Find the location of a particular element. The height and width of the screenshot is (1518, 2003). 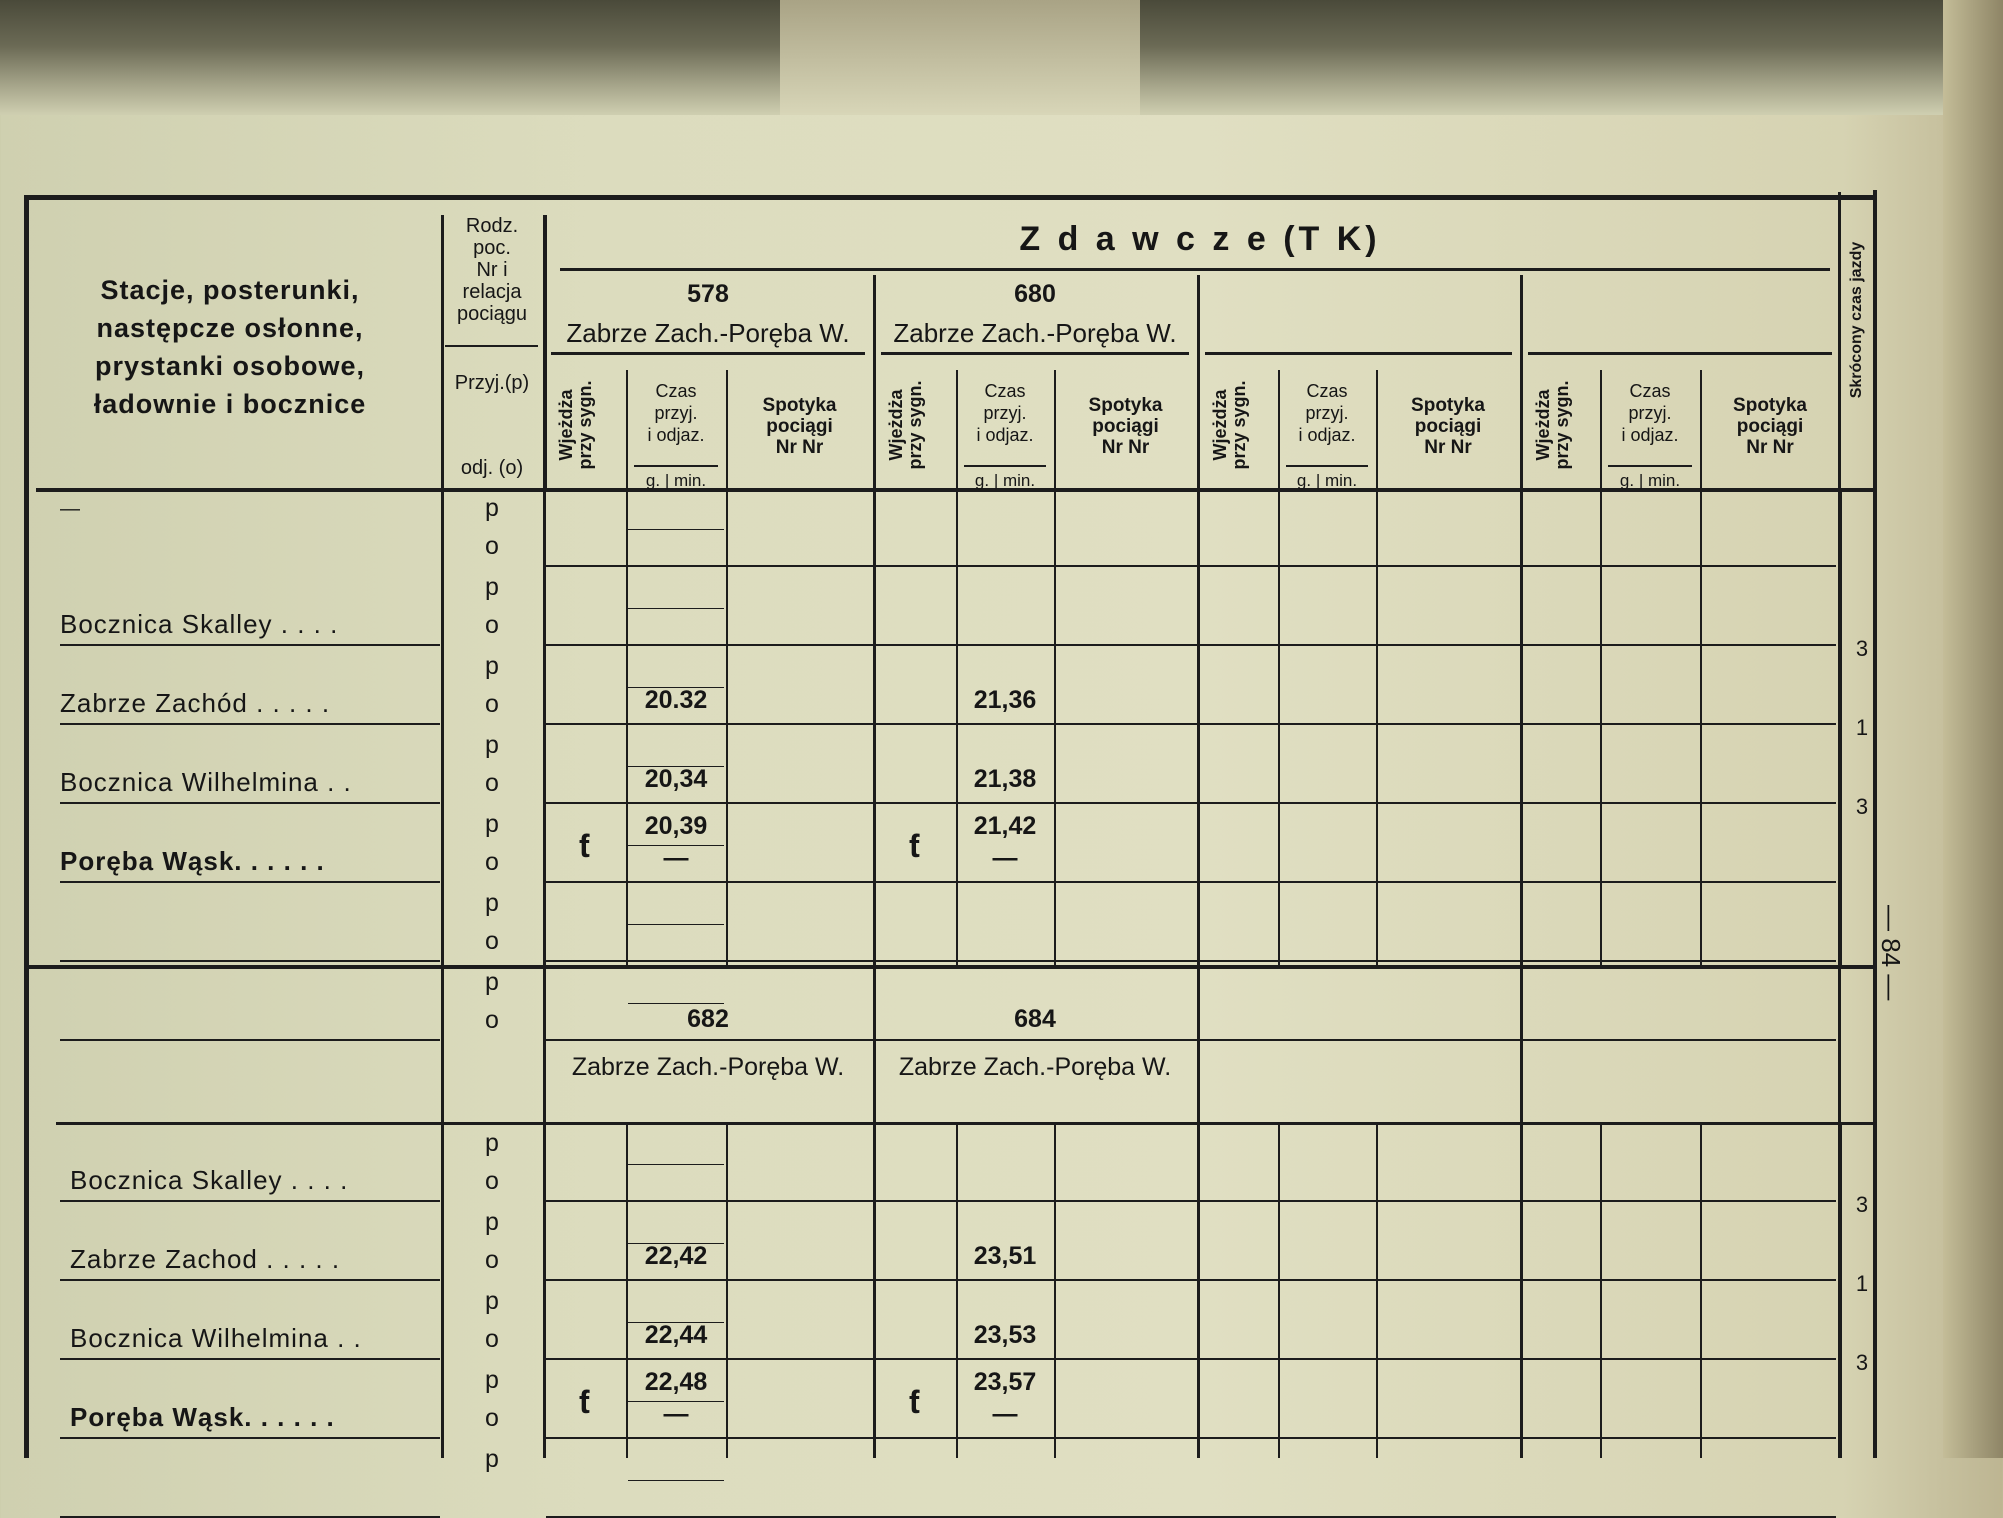

czas-header-label: Czas is located at coordinates (1327, 391).